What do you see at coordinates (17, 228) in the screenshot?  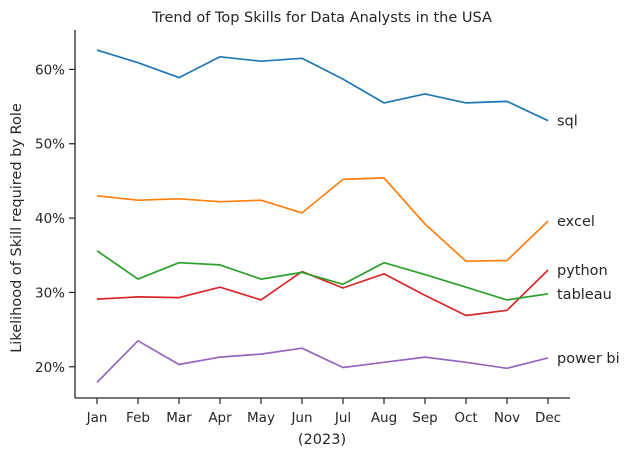 I see `y-axis-label: Likelihood of Skill required by Role` at bounding box center [17, 228].